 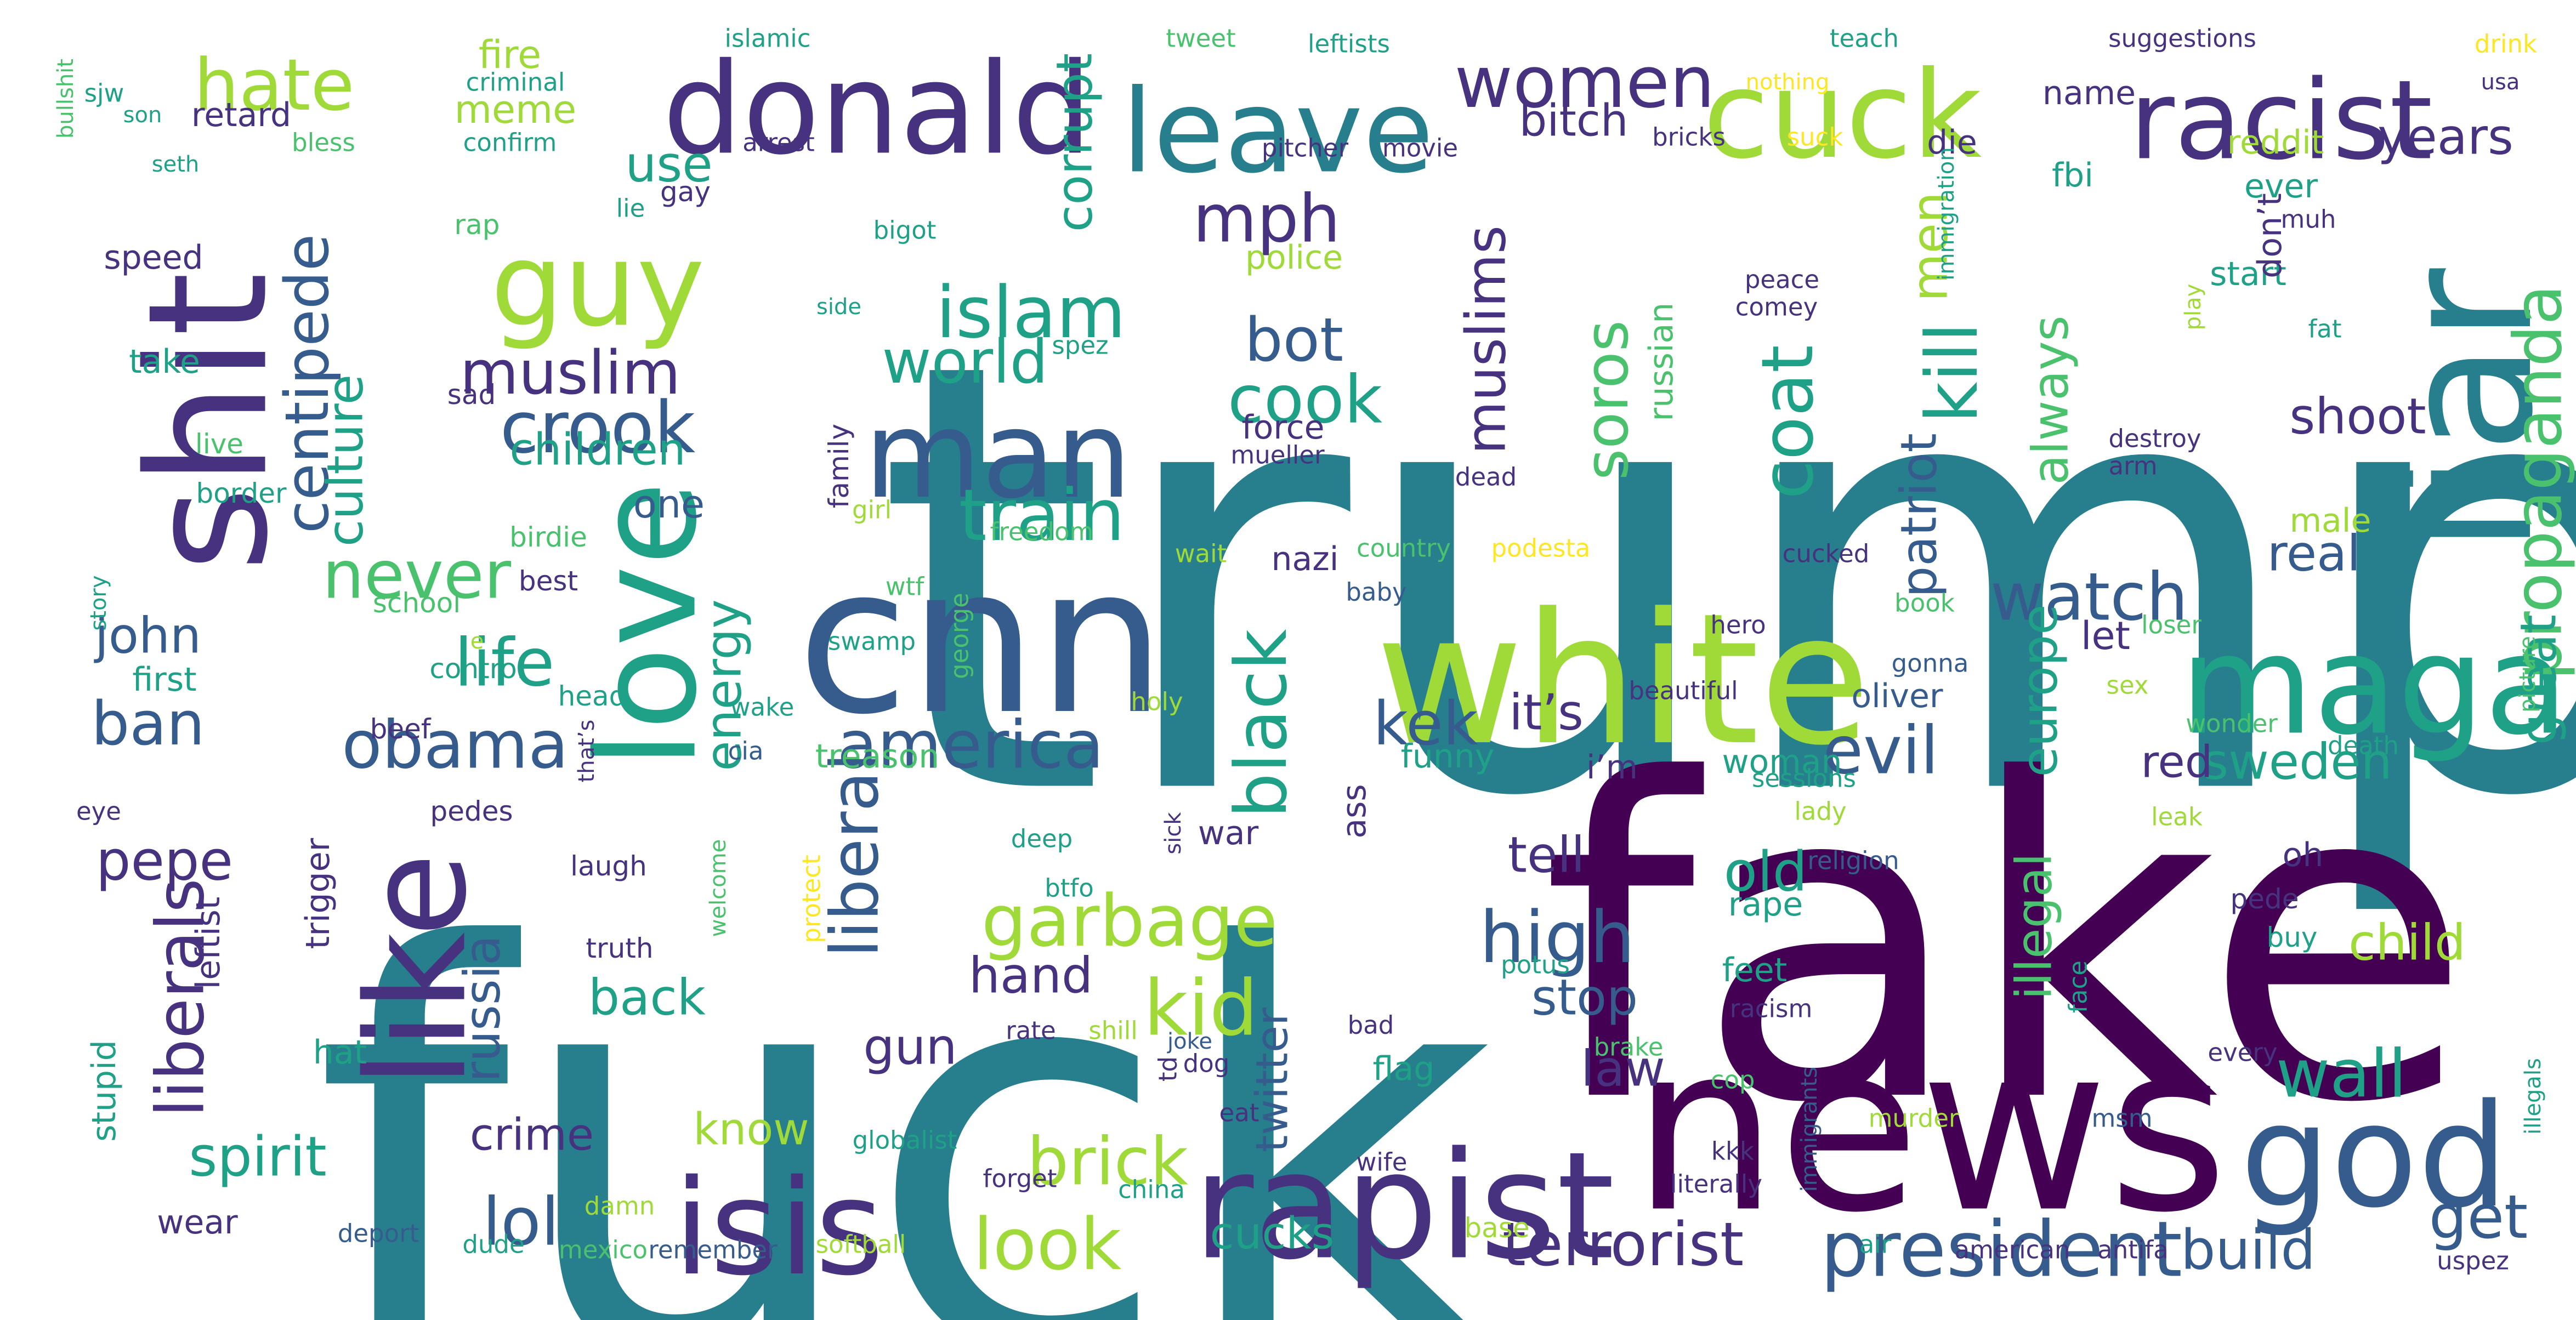 I want to click on cloud-word: reddit, so click(x=2275, y=142).